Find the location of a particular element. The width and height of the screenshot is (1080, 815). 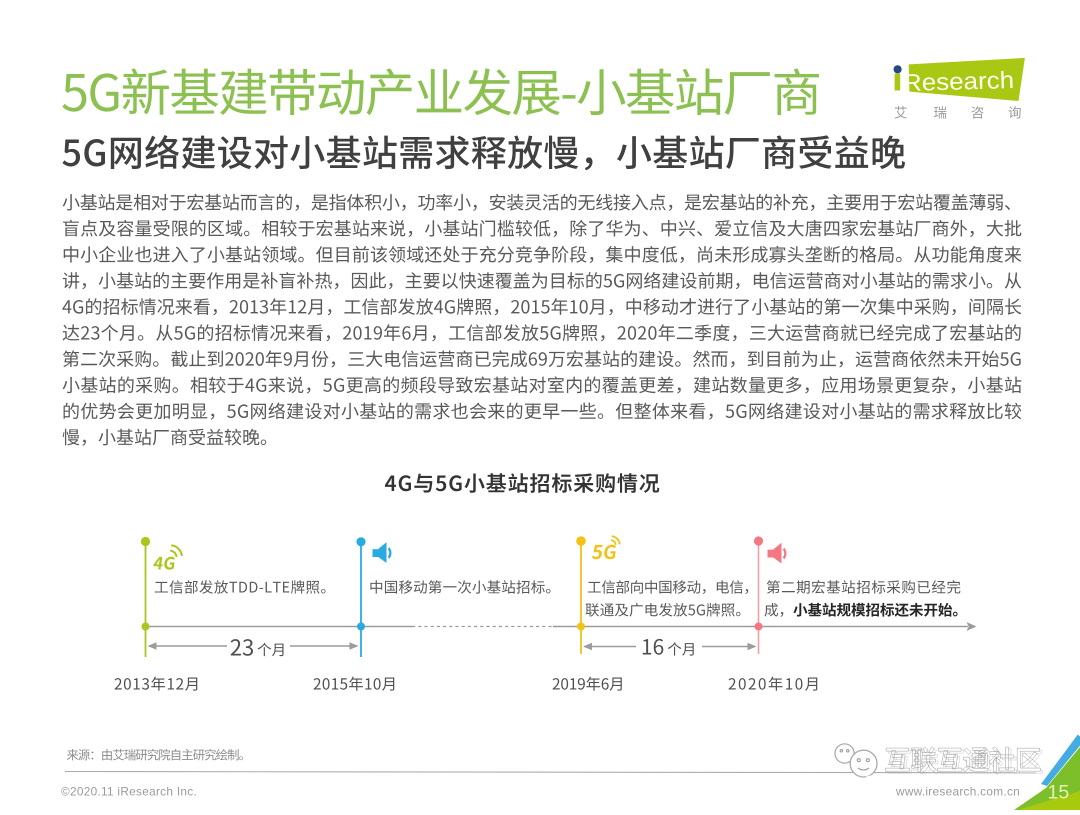

svg-text: www.iresearch.com.cn is located at coordinates (957, 792).